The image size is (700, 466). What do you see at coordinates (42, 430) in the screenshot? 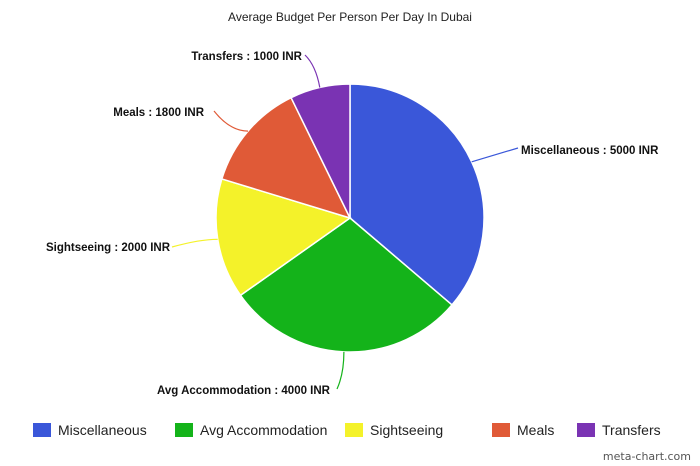
I see `legend-swatch-miscellaneous` at bounding box center [42, 430].